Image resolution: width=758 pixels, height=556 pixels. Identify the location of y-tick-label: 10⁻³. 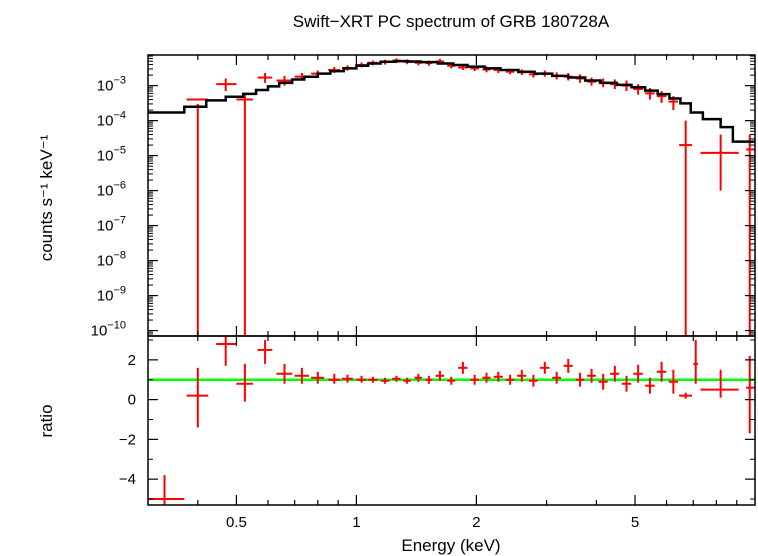
(111, 85).